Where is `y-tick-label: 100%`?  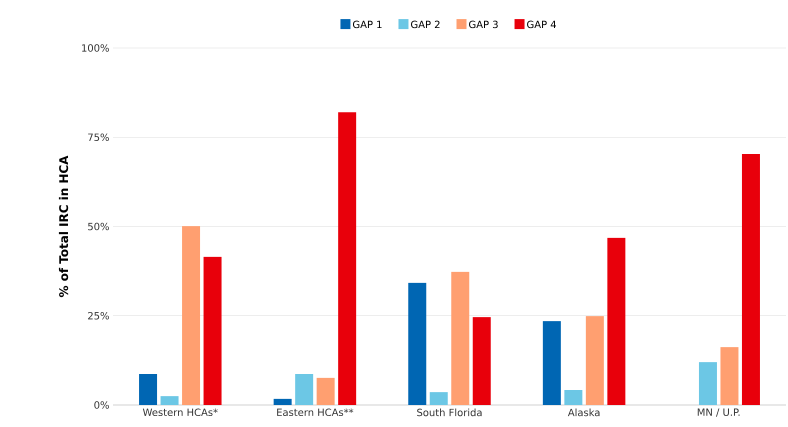 y-tick-label: 100% is located at coordinates (95, 48).